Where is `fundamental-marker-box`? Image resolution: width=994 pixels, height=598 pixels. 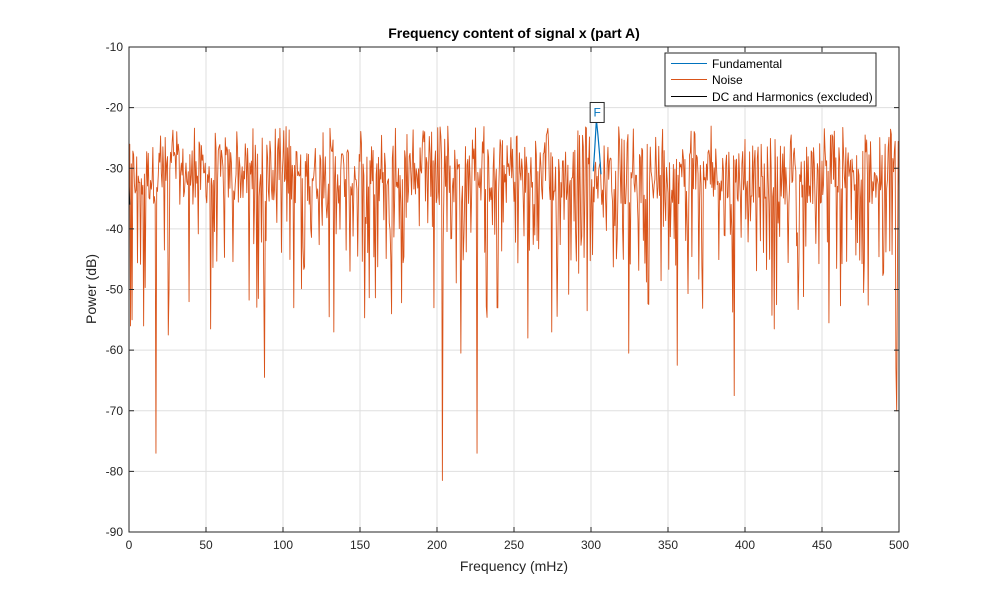
fundamental-marker-box is located at coordinates (597, 112).